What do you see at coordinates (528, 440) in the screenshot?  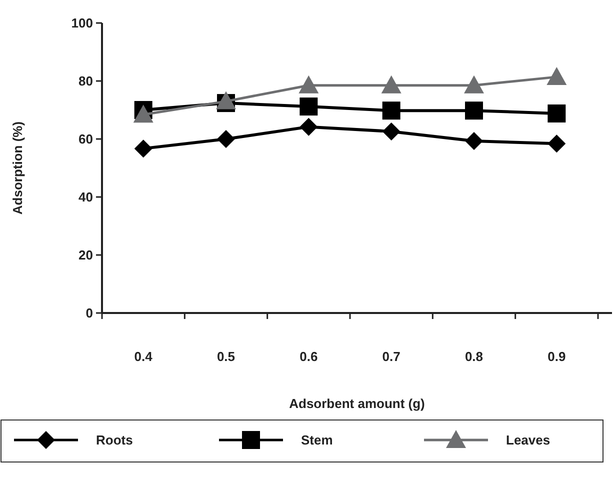 I see `legend-label: Leaves` at bounding box center [528, 440].